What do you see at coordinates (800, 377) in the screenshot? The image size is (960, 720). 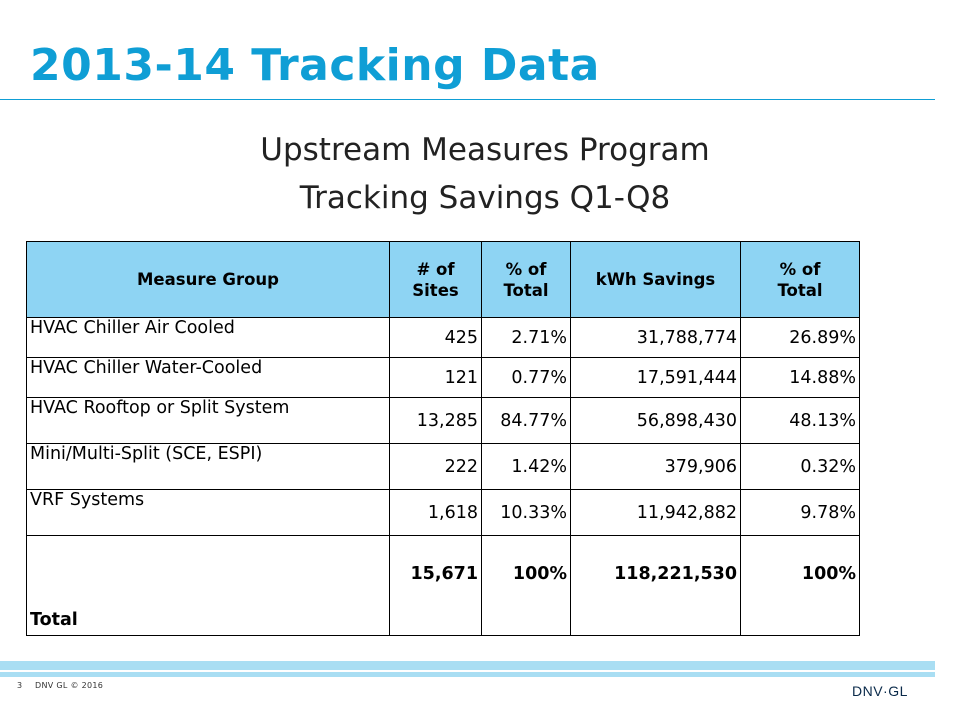 I see `cell-pct-kwh: 14.88%` at bounding box center [800, 377].